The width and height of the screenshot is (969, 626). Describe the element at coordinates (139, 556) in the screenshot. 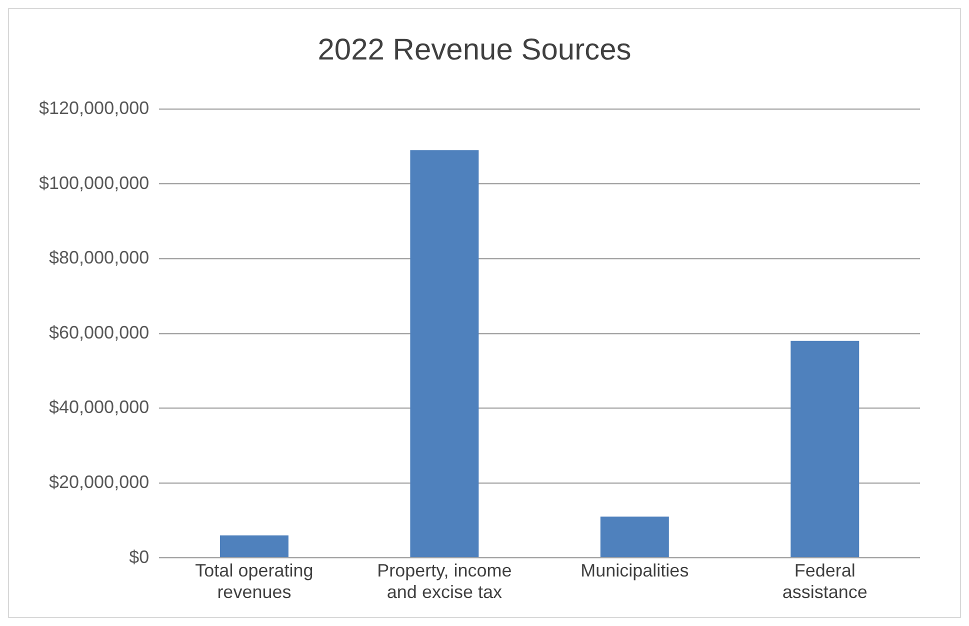

I see `y-tick-label: $0` at that location.